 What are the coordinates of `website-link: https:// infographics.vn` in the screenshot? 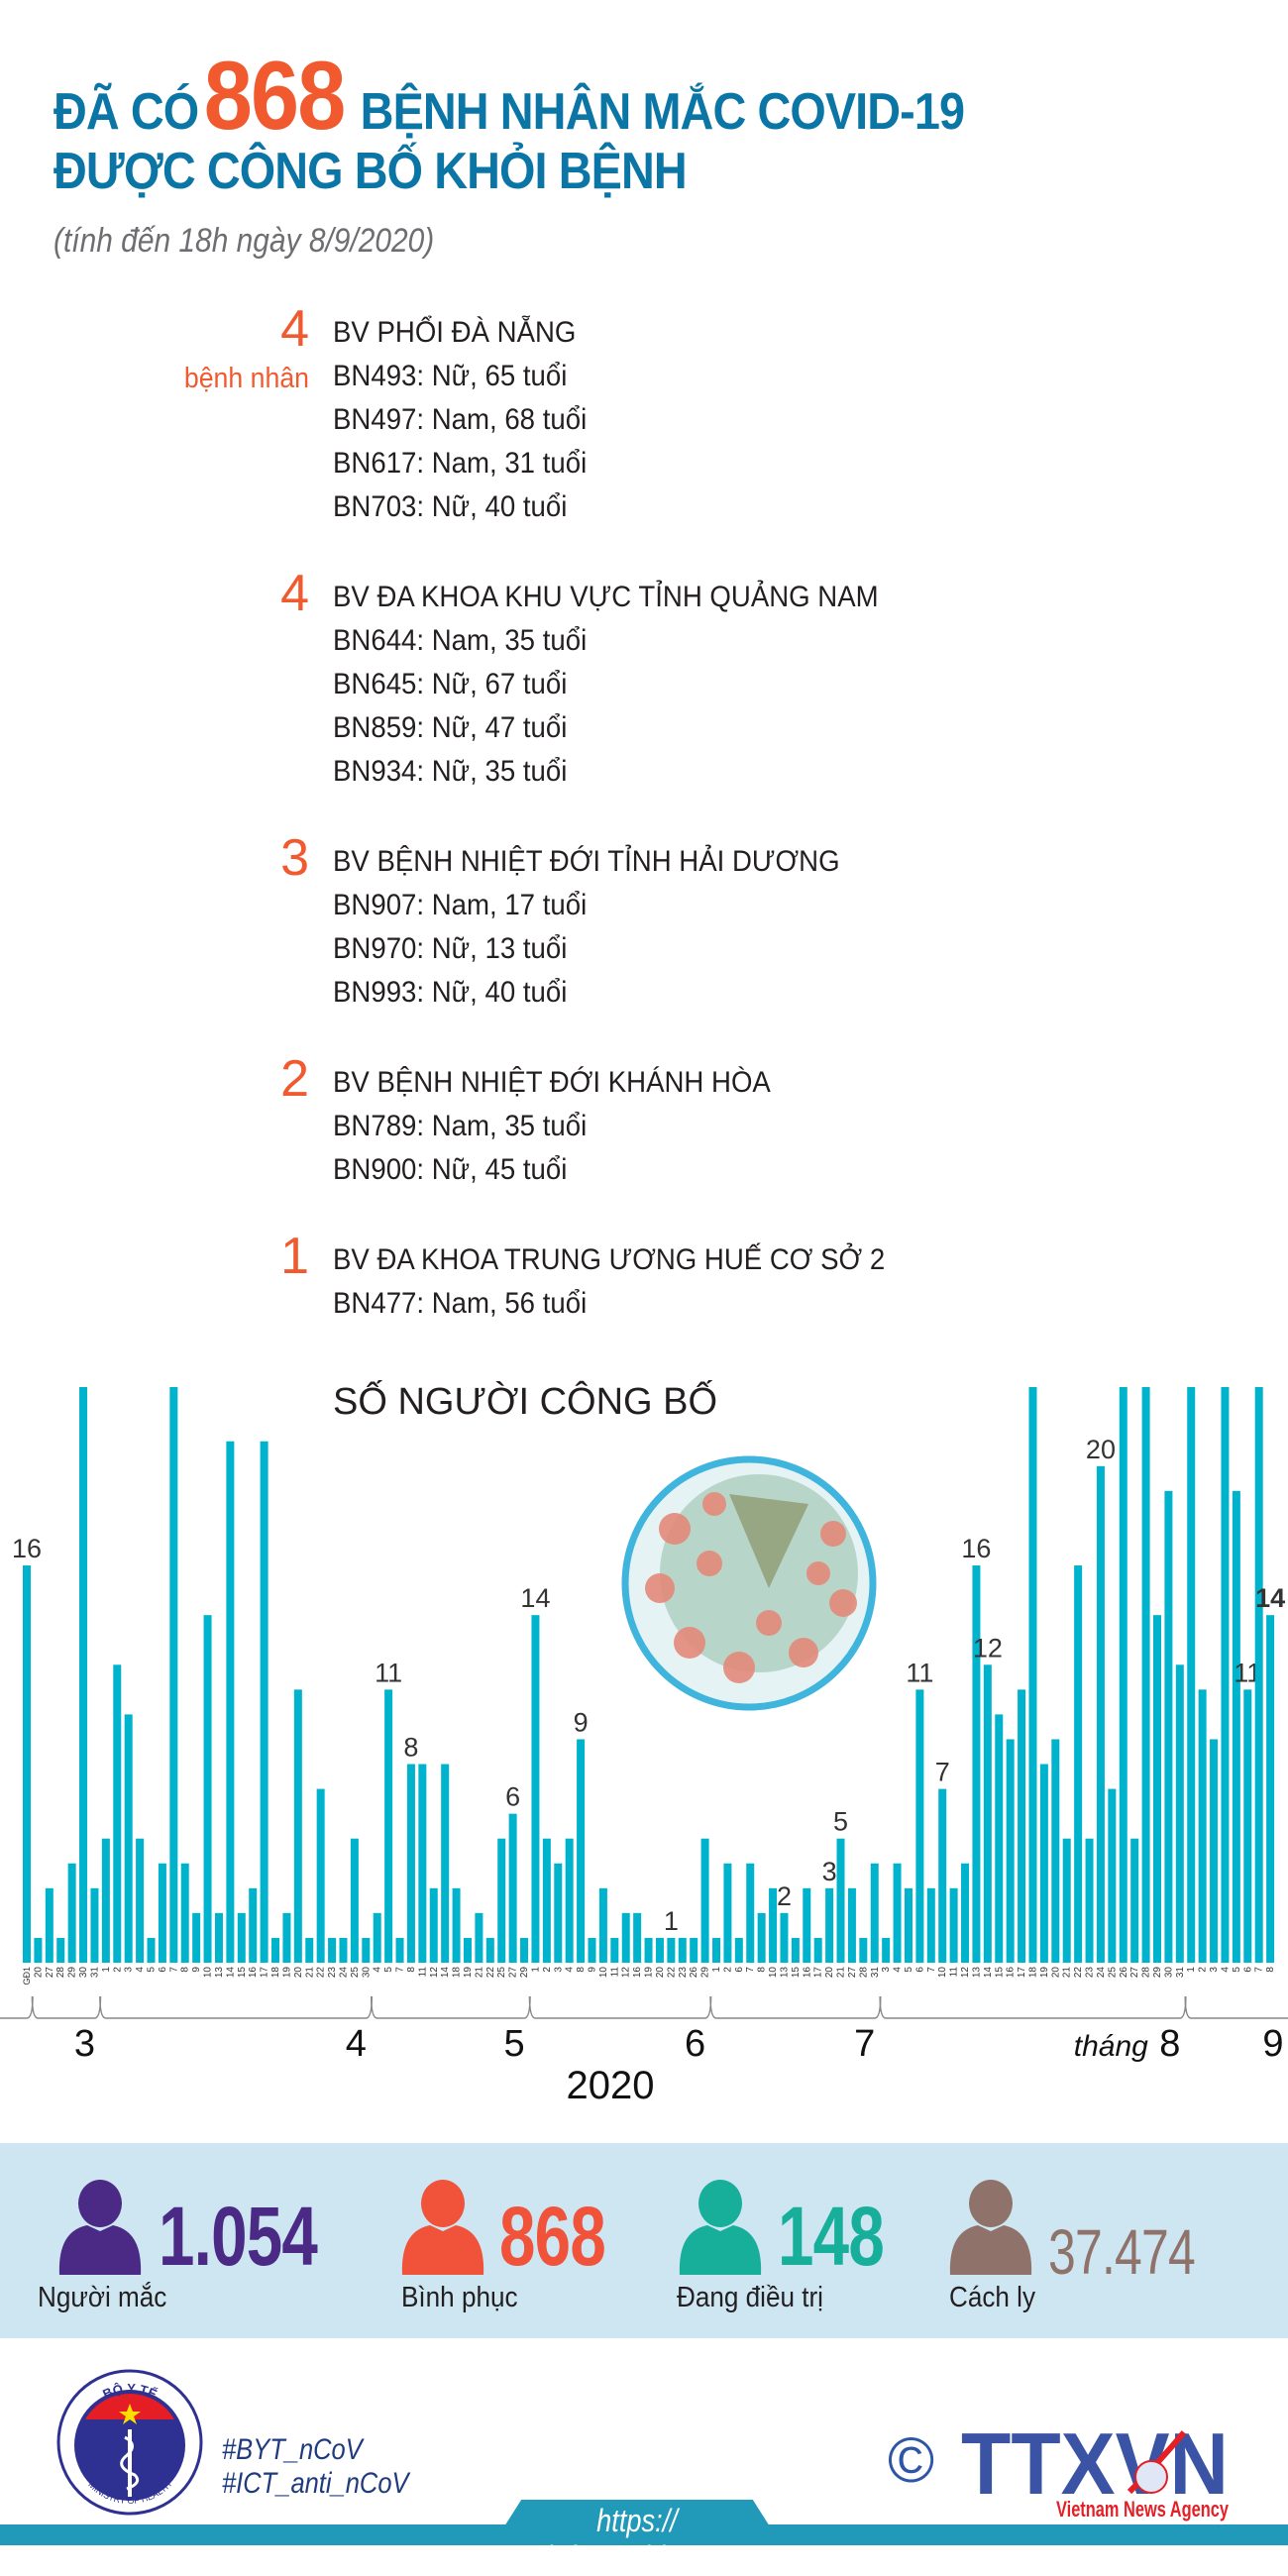 It's located at (637, 2539).